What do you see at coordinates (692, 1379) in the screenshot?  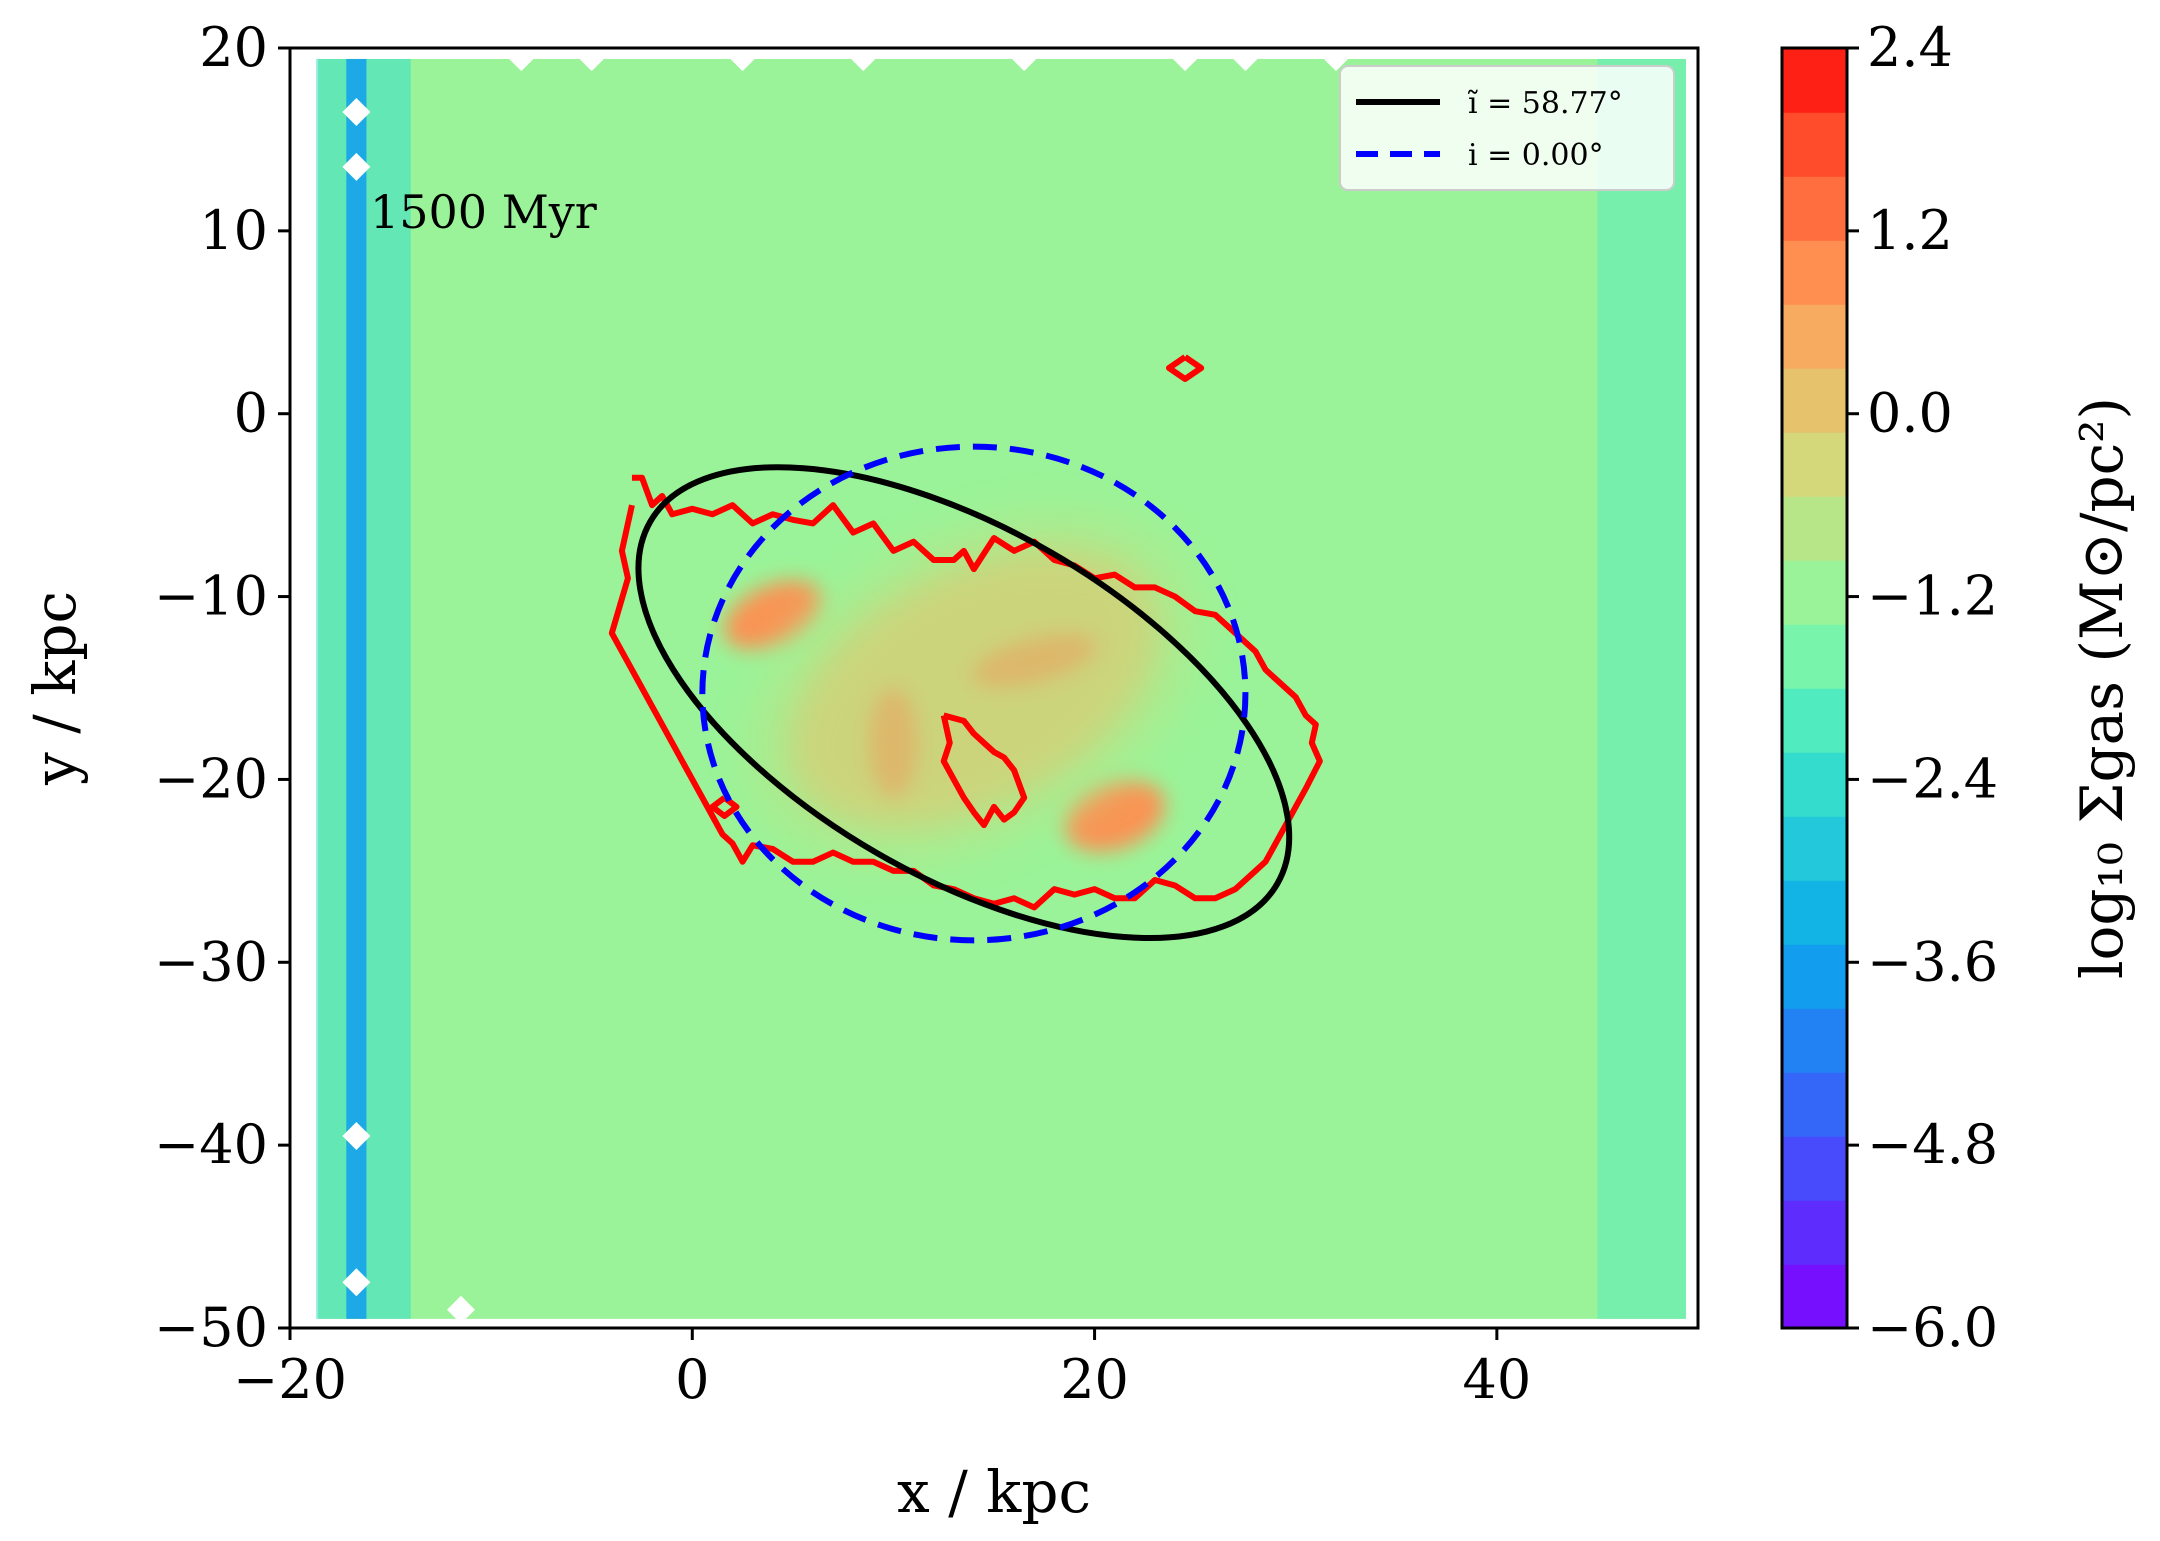 I see `x-tick-label: 0` at bounding box center [692, 1379].